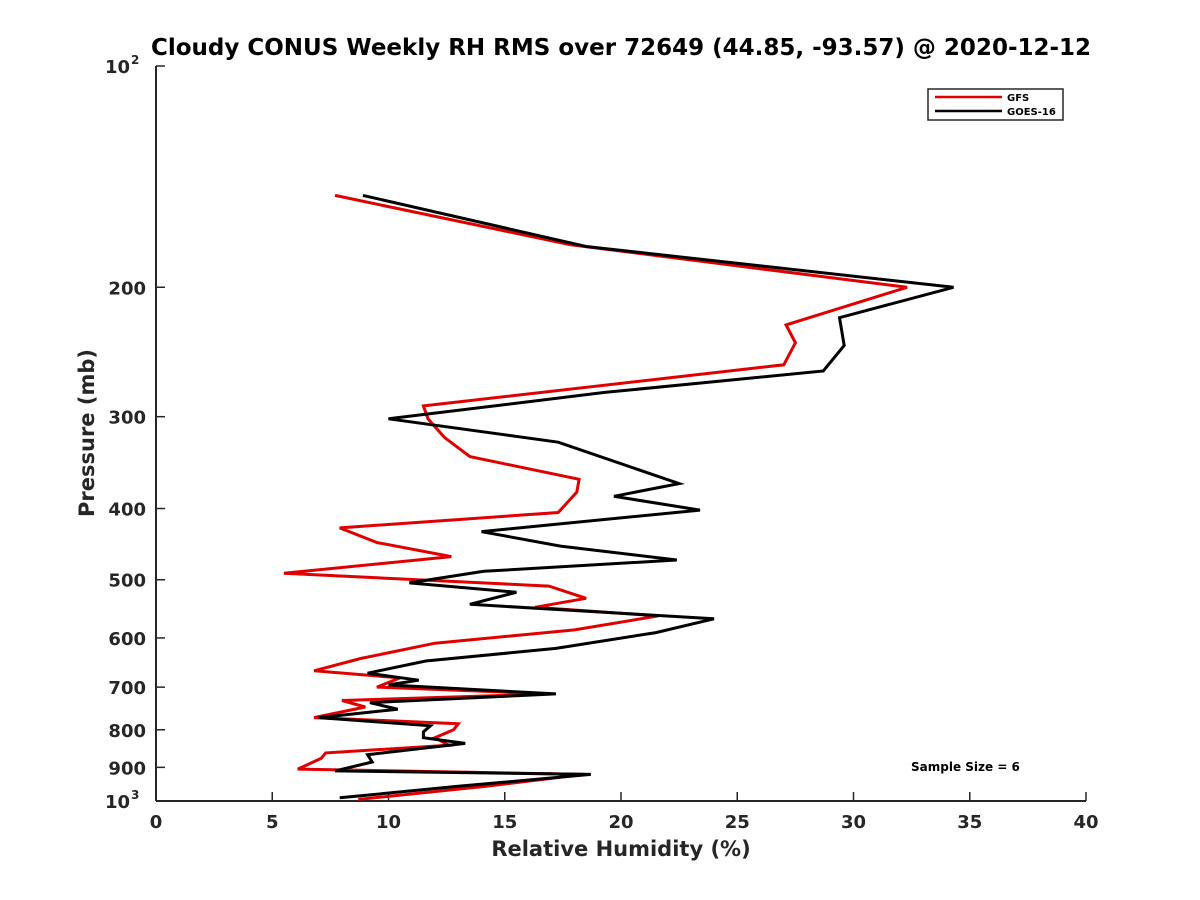 The height and width of the screenshot is (900, 1200). I want to click on y-tick-label: 300, so click(127, 418).